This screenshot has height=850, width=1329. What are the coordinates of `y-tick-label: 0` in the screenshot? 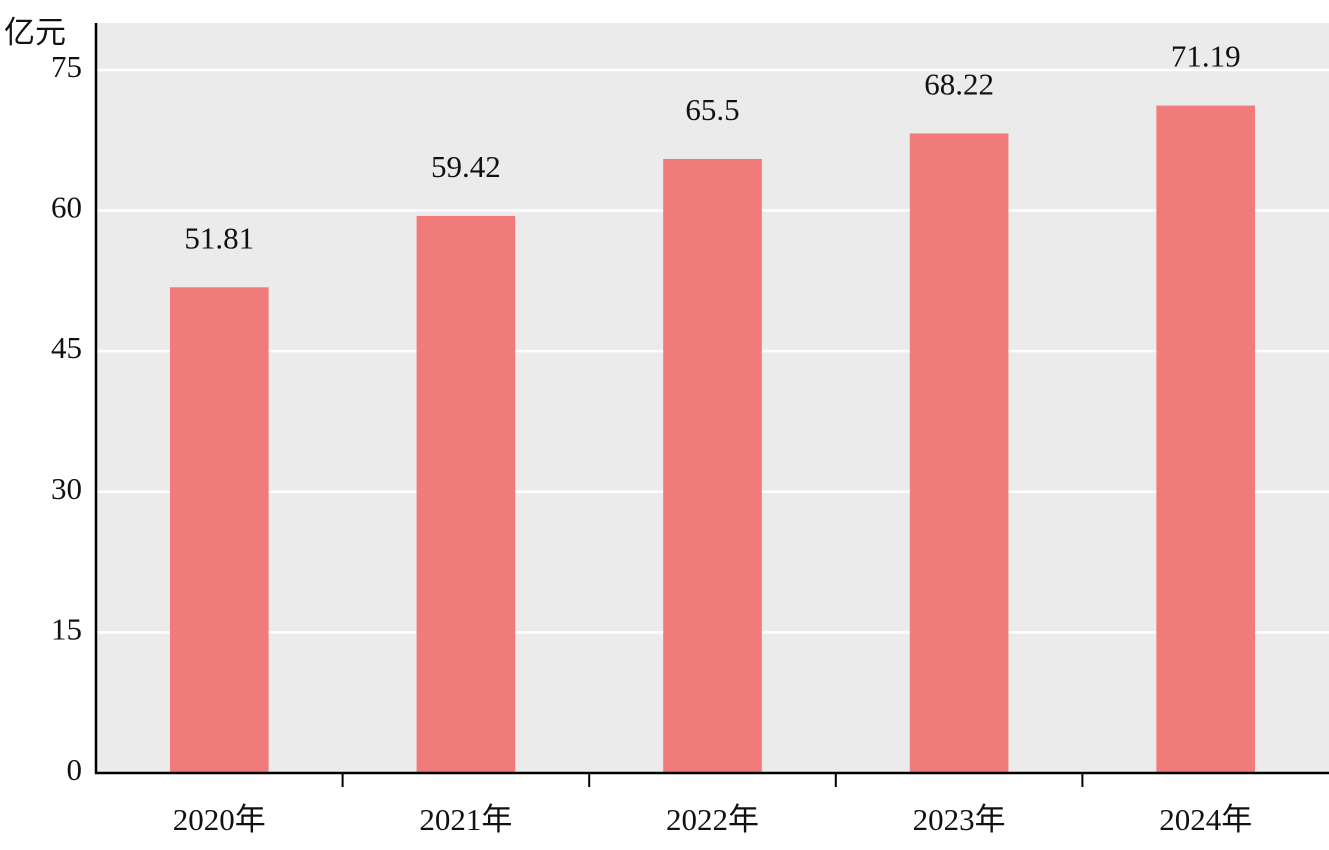 It's located at (75, 769).